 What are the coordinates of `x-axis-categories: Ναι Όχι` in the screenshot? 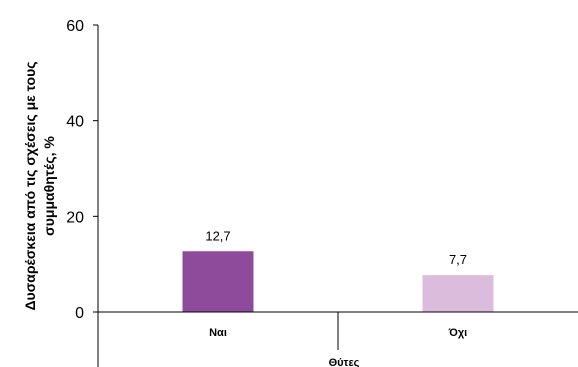 It's located at (338, 331).